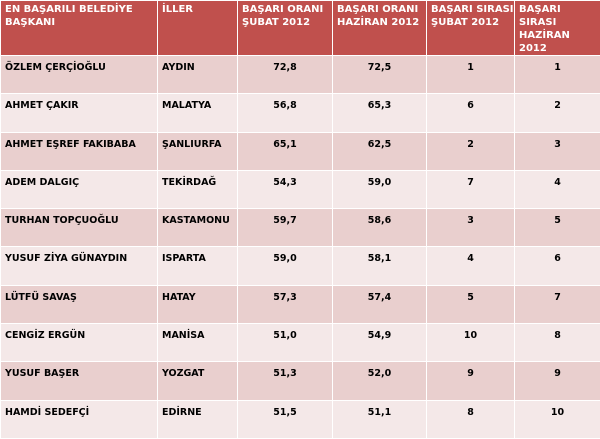 This screenshot has width=600, height=439. What do you see at coordinates (471, 113) in the screenshot?
I see `rank-feb-2012-cell: 6` at bounding box center [471, 113].